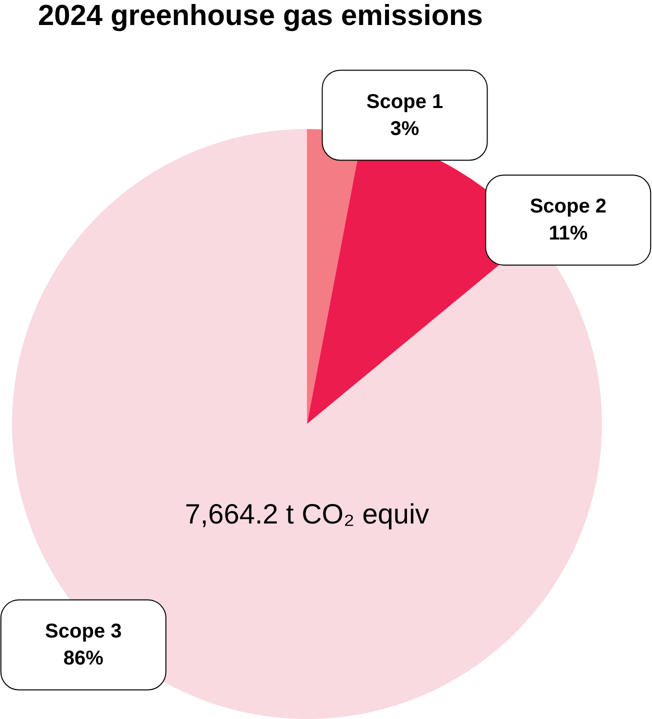 This screenshot has height=719, width=652. Describe the element at coordinates (568, 233) in the screenshot. I see `data-label: 11%` at that location.